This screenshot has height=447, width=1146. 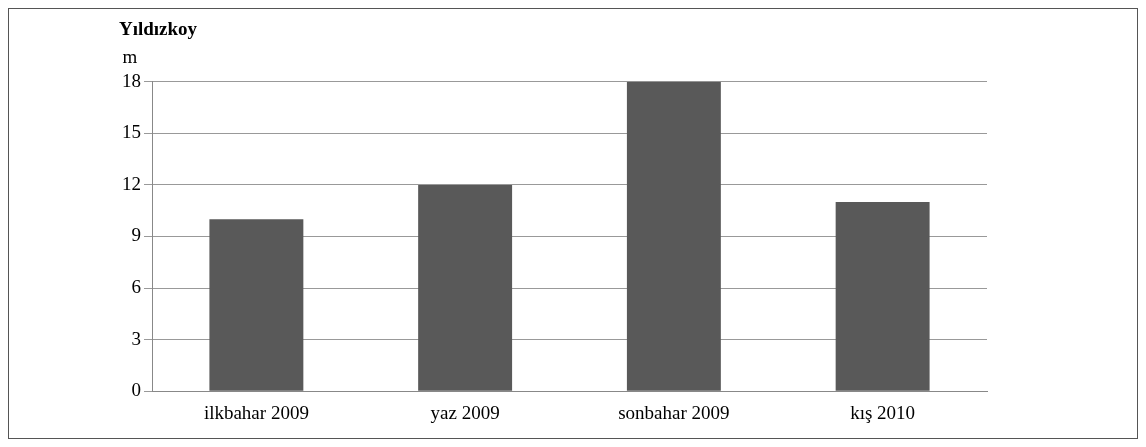 I want to click on y-tick-label: 0, so click(x=136, y=390).